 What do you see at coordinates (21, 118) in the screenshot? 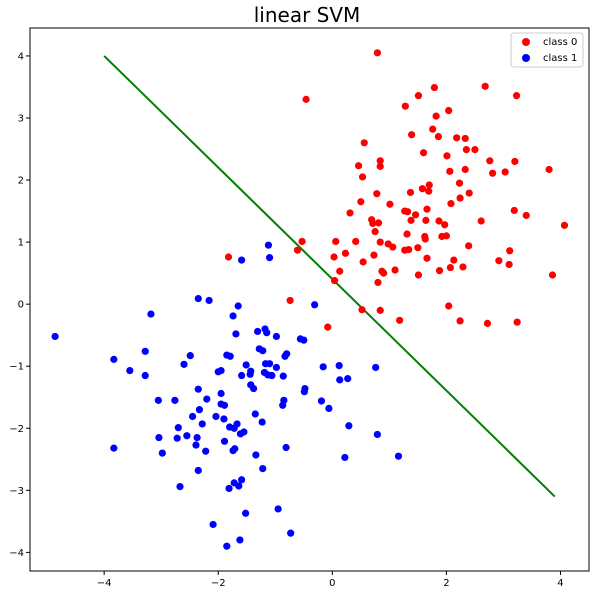
I see `y-tick-label: 3` at bounding box center [21, 118].